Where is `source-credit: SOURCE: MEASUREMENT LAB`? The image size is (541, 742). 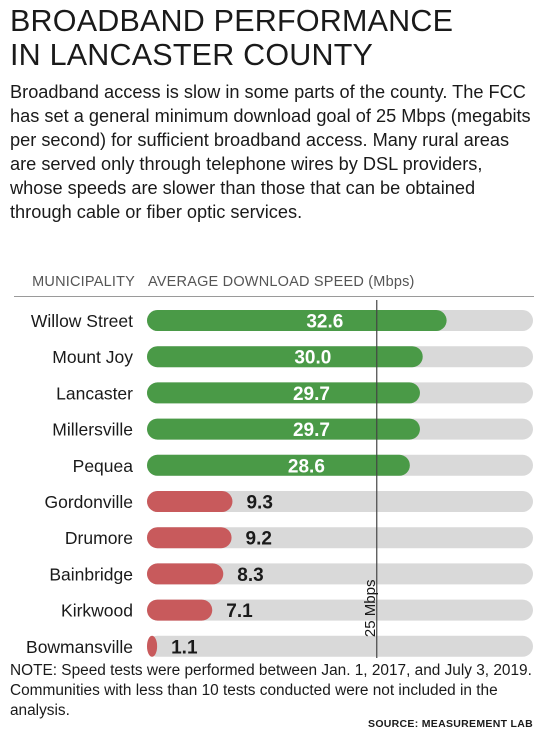
source-credit: SOURCE: MEASUREMENT LAB is located at coordinates (450, 724).